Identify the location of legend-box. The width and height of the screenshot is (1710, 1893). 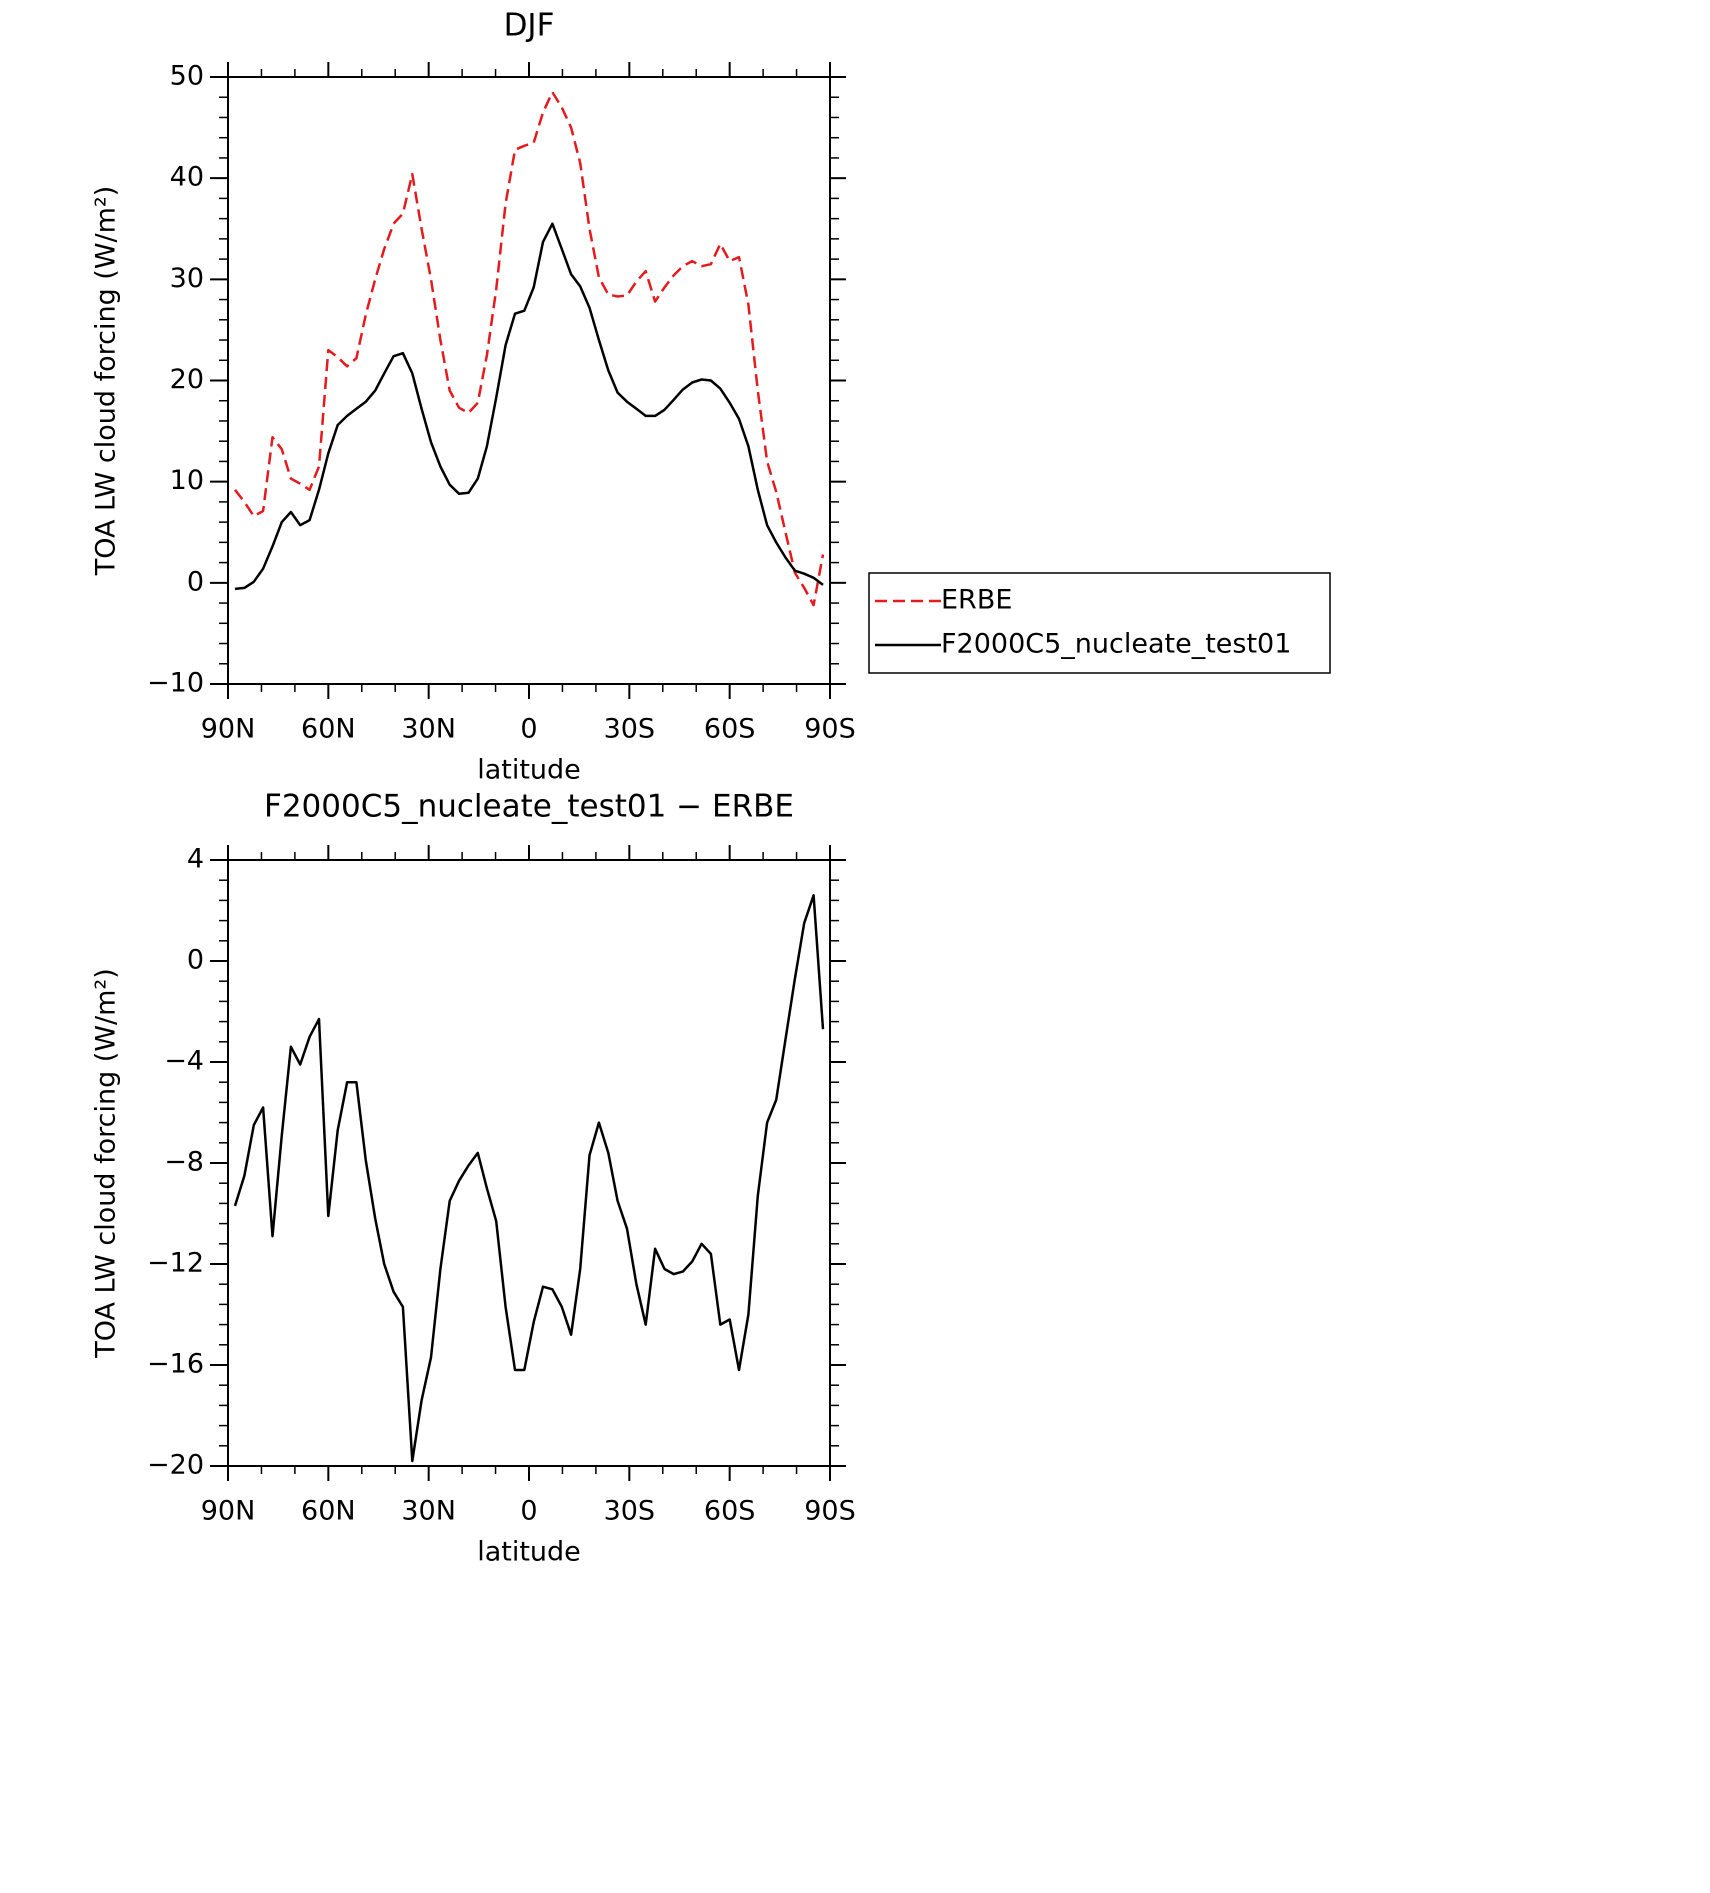
(1099, 623).